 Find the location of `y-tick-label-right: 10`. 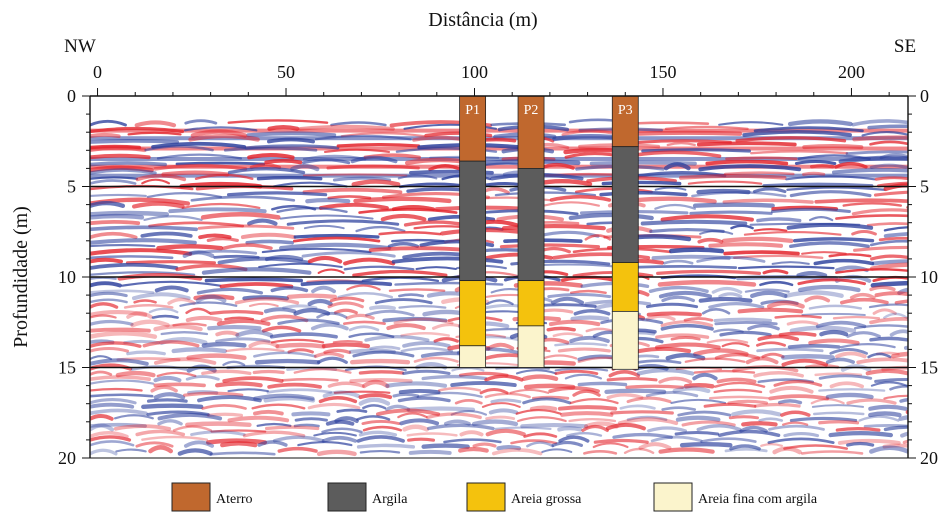

y-tick-label-right: 10 is located at coordinates (929, 277).